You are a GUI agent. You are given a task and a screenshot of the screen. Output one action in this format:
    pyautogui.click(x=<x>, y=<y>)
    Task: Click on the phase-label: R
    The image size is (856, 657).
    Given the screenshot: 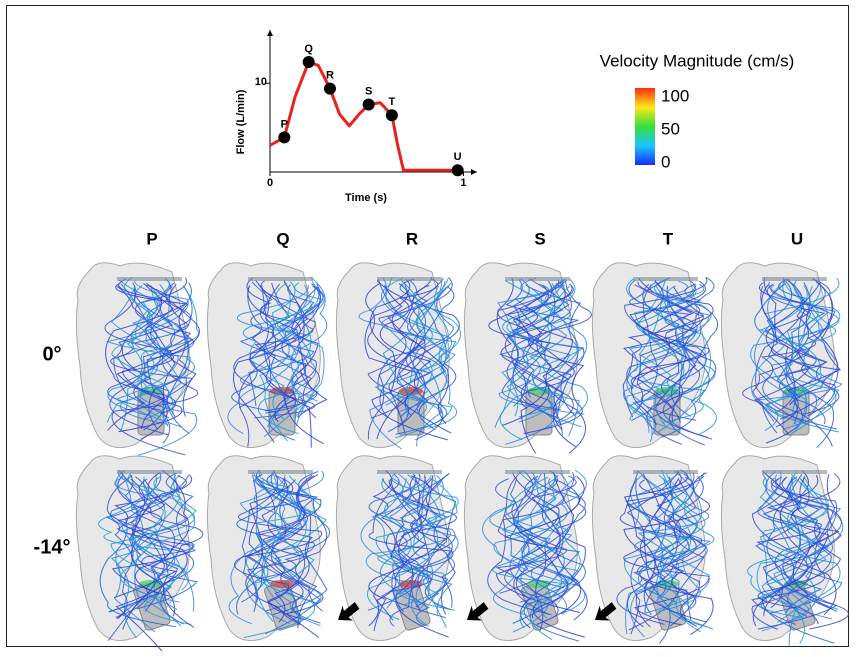 What is the action you would take?
    pyautogui.click(x=330, y=75)
    